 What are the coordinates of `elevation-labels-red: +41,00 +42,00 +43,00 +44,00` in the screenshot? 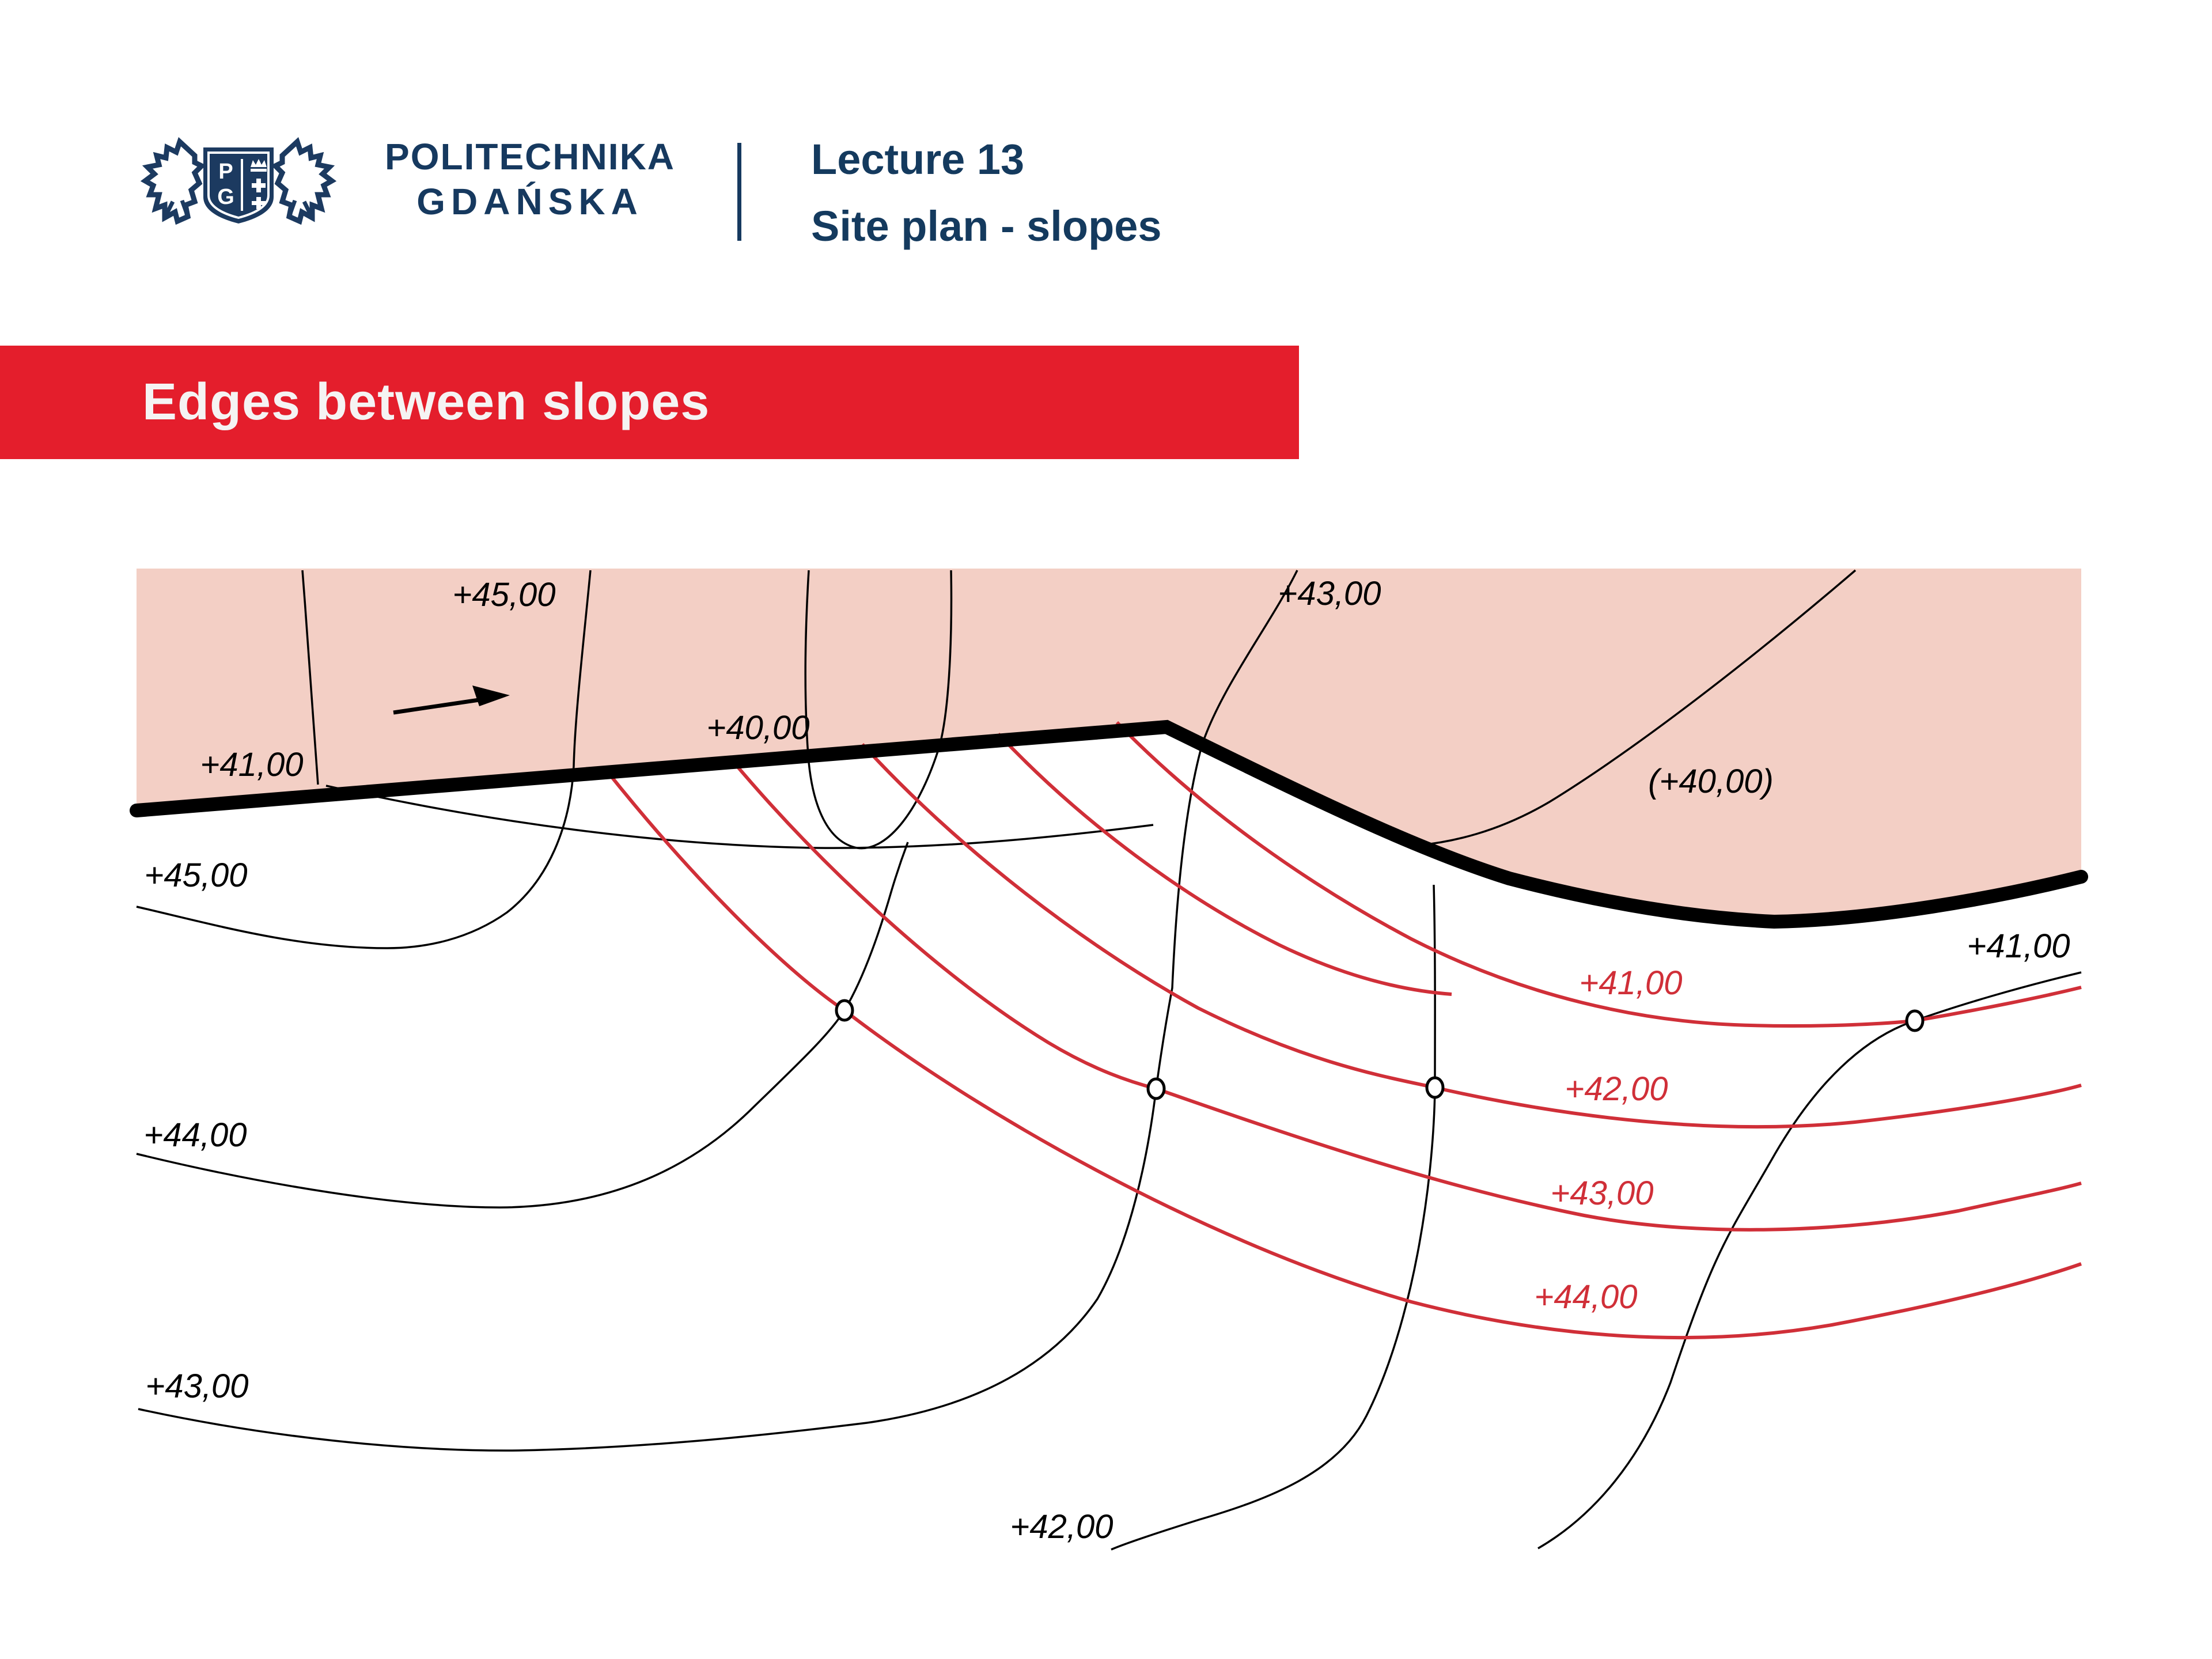 It's located at (1608, 1140).